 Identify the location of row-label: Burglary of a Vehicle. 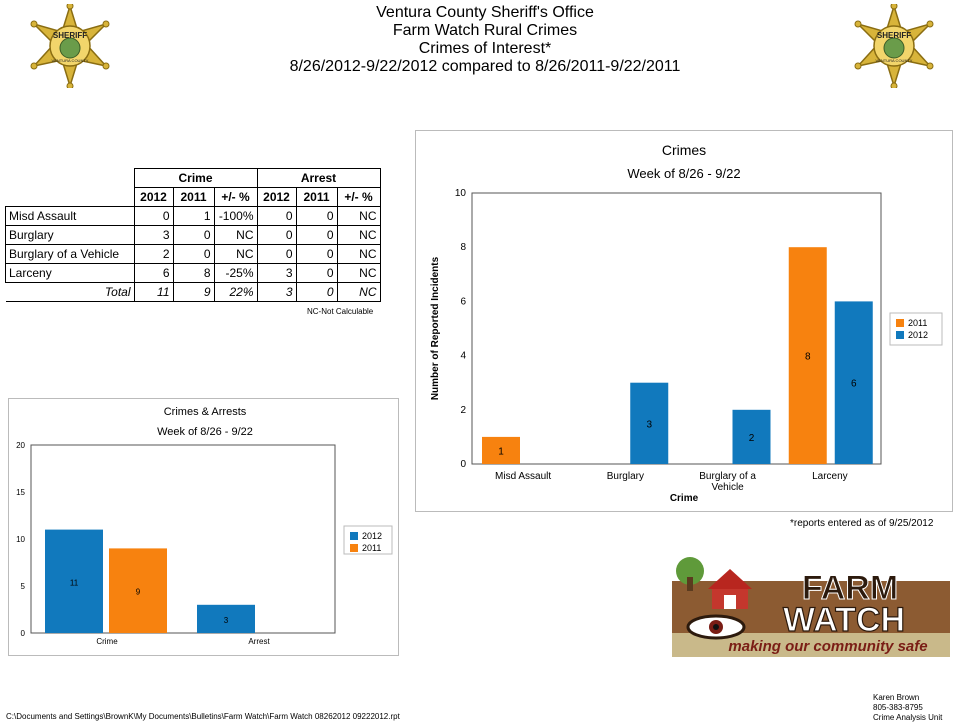
(70, 254).